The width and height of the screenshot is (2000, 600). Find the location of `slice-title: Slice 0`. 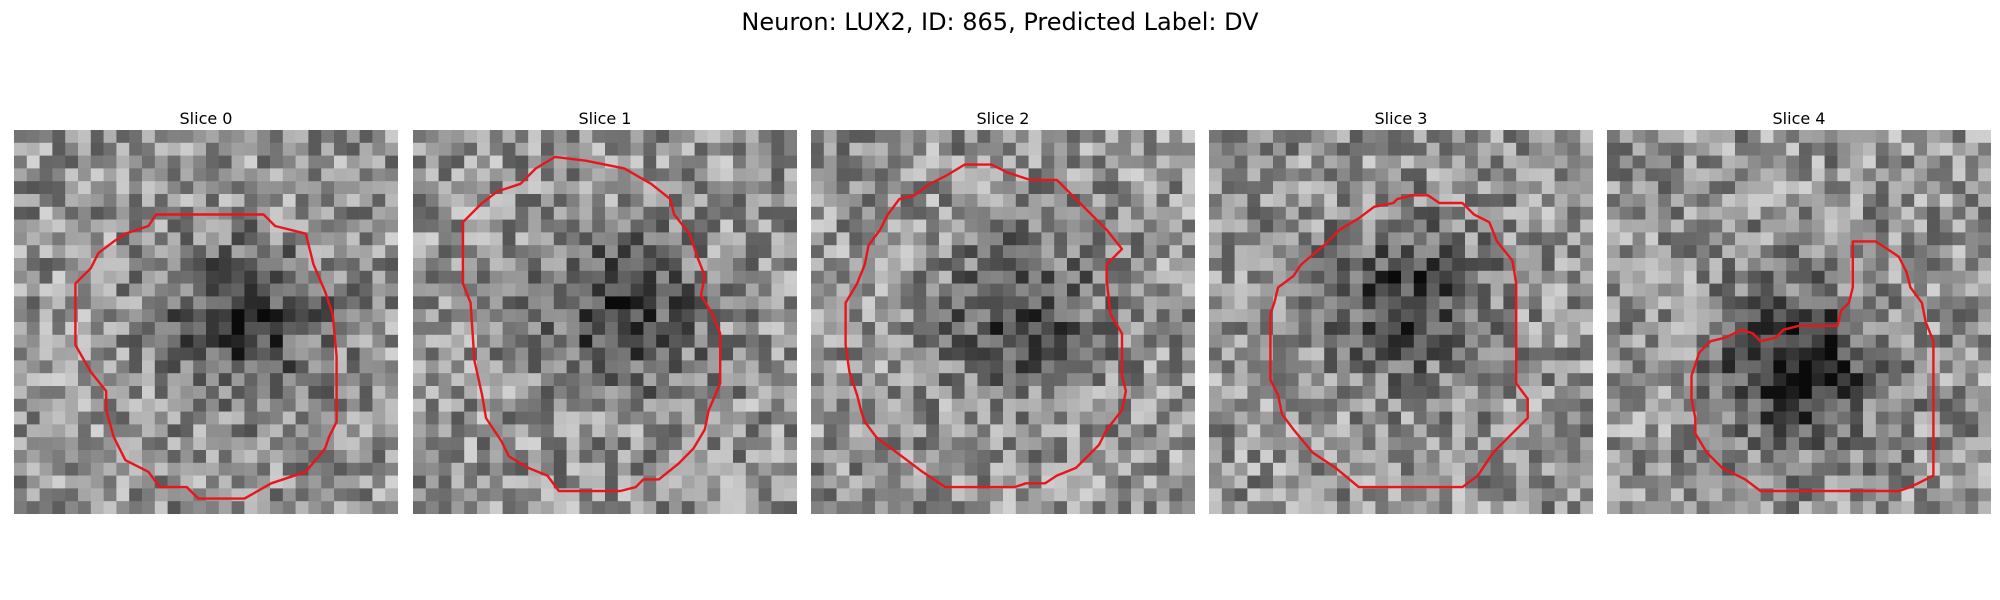

slice-title: Slice 0 is located at coordinates (206, 118).